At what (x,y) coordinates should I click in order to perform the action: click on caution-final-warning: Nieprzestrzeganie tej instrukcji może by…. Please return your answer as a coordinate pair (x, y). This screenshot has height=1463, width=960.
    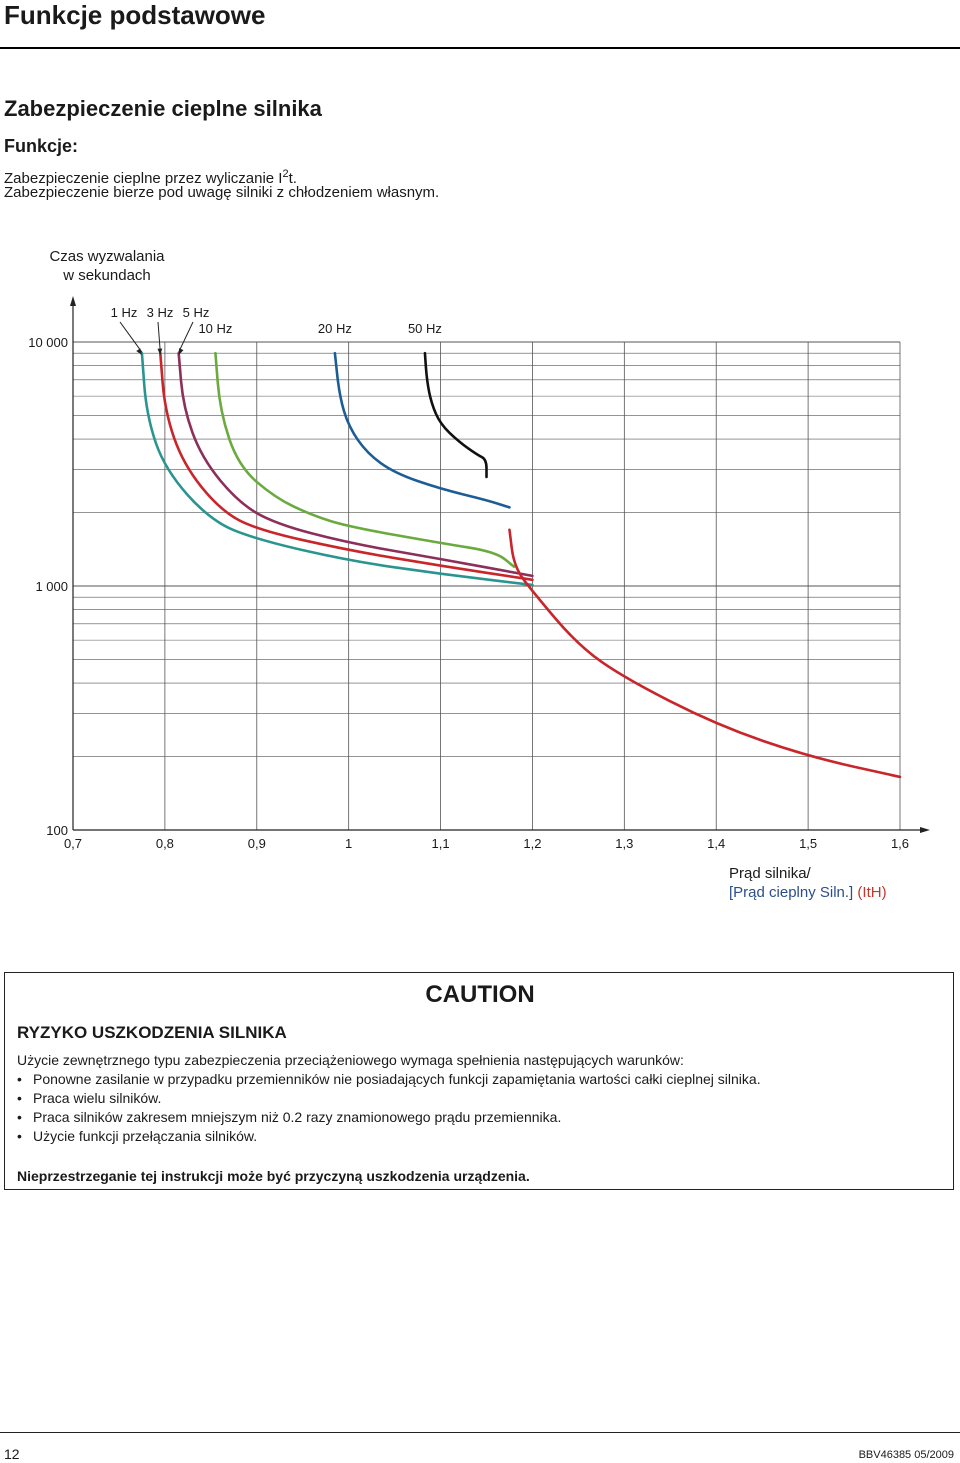
    Looking at the image, I should click on (273, 1176).